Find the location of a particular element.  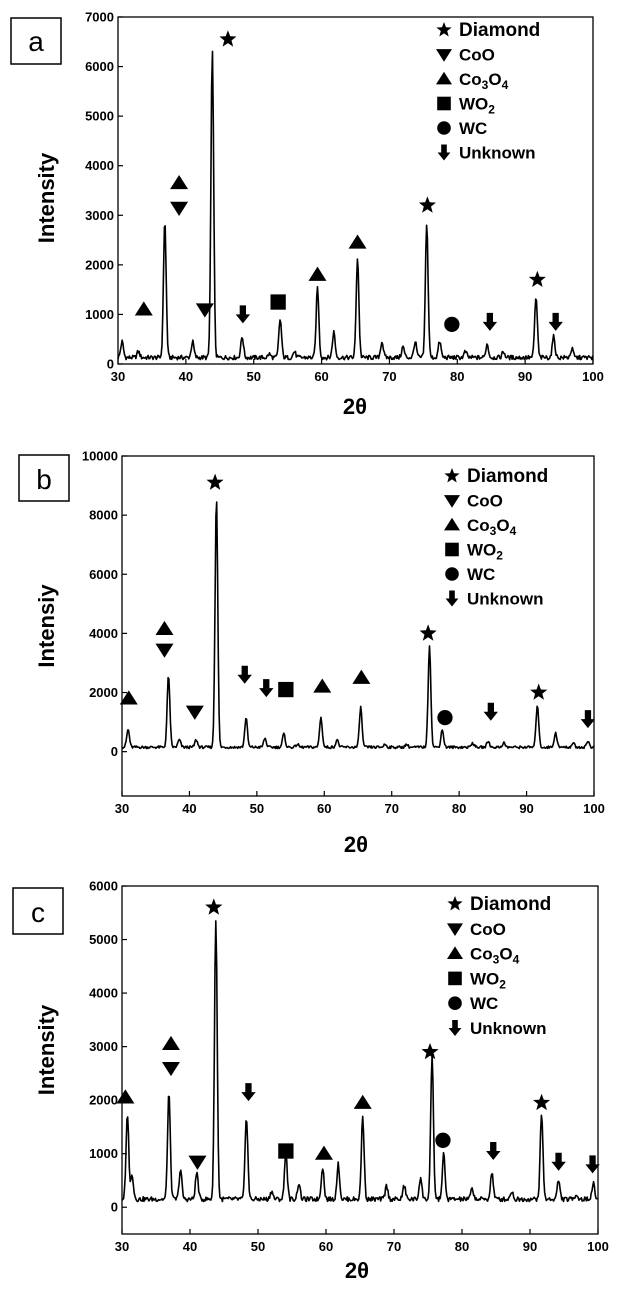

panel-label: b is located at coordinates (44, 479).